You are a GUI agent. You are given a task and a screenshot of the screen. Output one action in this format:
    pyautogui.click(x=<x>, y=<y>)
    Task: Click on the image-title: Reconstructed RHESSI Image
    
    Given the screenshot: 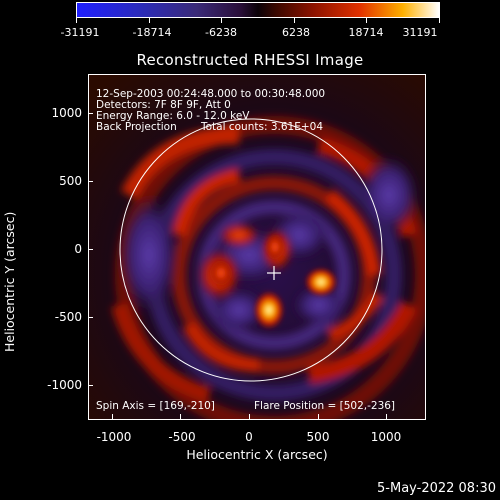 What is the action you would take?
    pyautogui.click(x=250, y=60)
    